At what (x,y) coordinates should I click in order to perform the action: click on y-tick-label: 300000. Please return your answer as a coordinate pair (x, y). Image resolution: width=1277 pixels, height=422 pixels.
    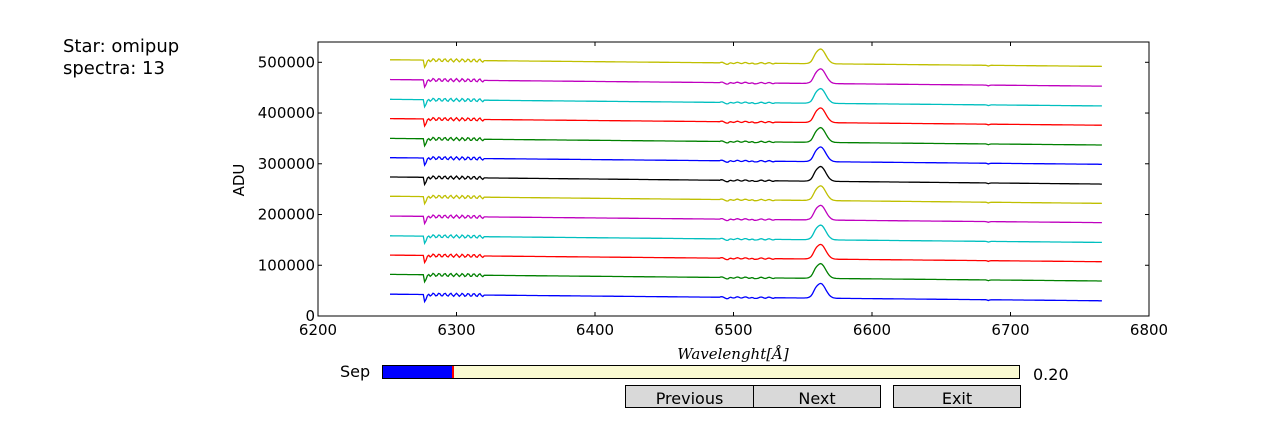
    Looking at the image, I should click on (286, 164).